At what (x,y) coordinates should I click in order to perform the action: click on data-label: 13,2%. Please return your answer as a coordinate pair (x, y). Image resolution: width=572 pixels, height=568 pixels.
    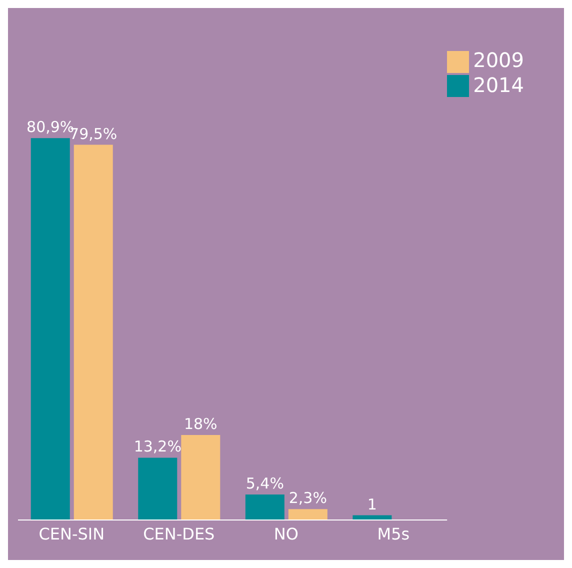
    Looking at the image, I should click on (158, 447).